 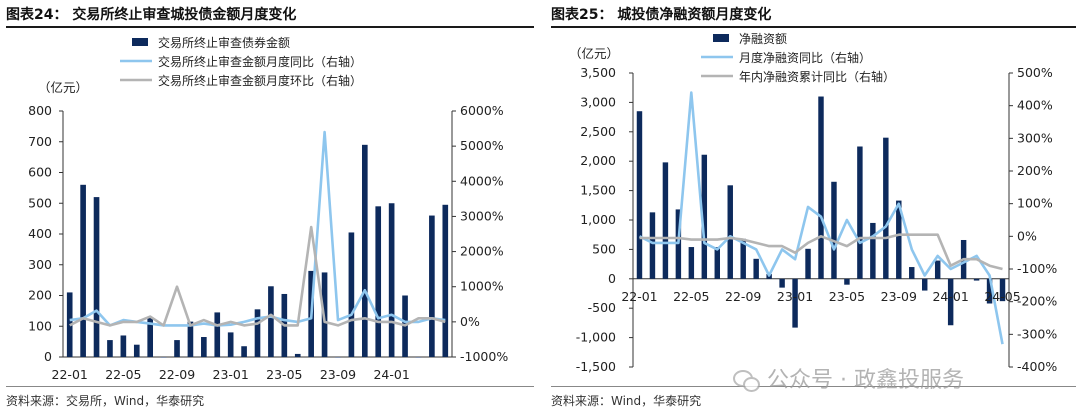 What do you see at coordinates (40, 295) in the screenshot?
I see `left-tick-label: 200` at bounding box center [40, 295].